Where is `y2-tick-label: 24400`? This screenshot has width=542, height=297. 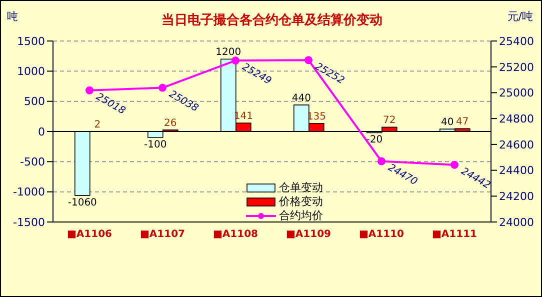
y2-tick-label: 24400 is located at coordinates (516, 171).